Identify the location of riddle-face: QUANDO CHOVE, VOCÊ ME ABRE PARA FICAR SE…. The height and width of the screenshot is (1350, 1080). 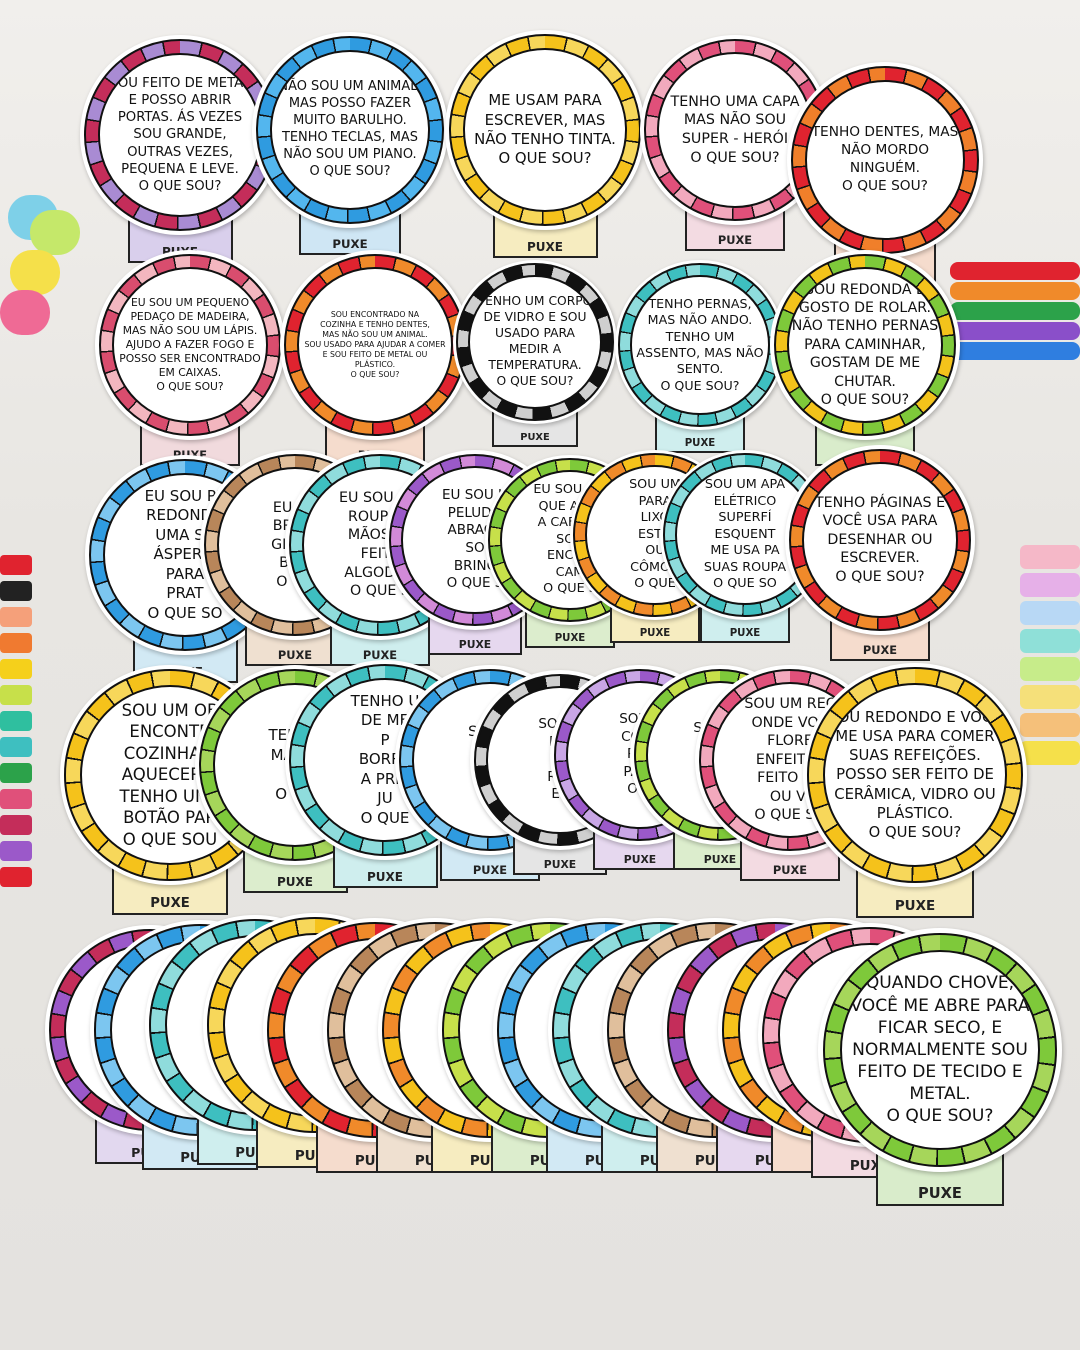
(940, 1050).